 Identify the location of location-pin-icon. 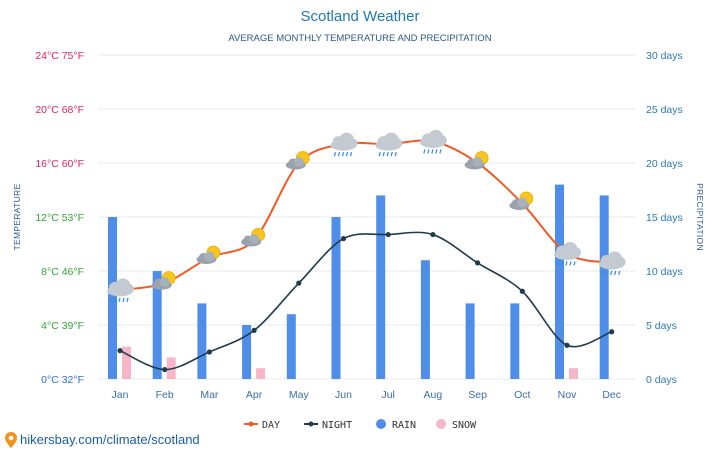
(11, 440).